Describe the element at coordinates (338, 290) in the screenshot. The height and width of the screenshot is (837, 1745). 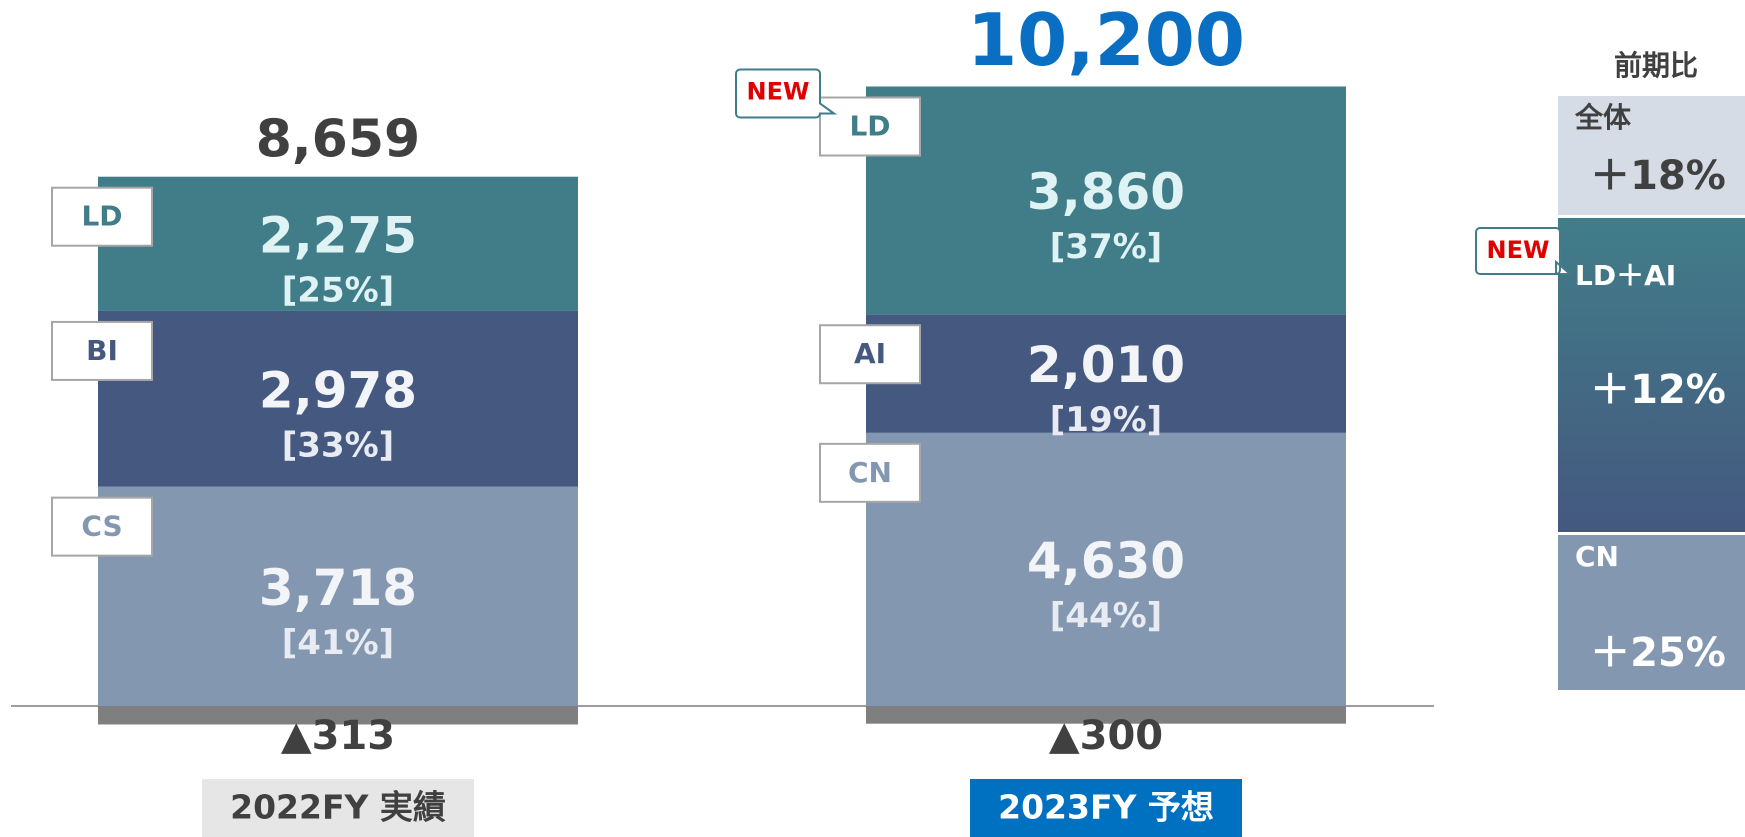
I see `segment-share: [25%]` at that location.